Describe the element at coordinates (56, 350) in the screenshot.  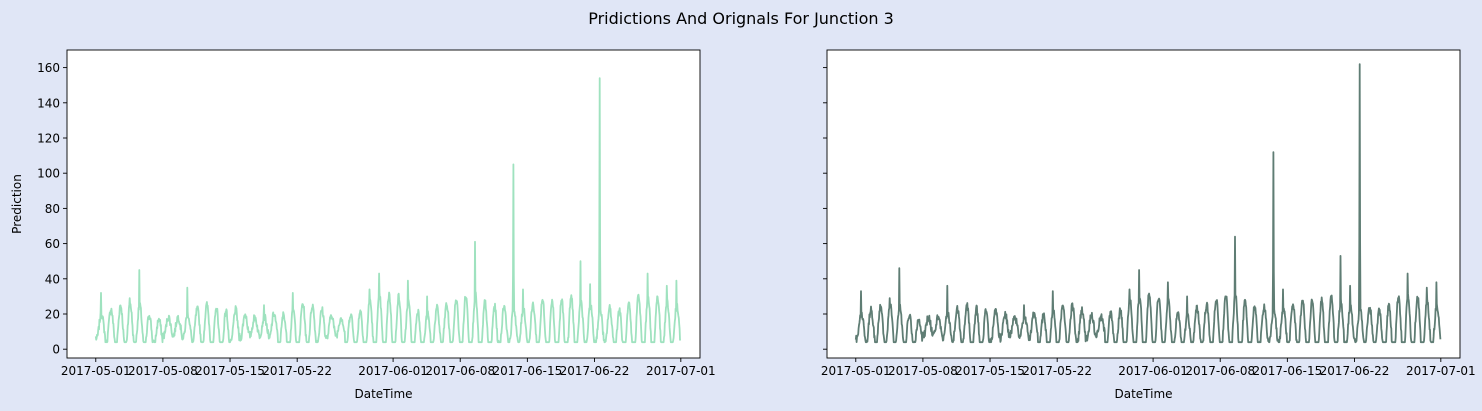
I see `y-tick-label: 0` at that location.